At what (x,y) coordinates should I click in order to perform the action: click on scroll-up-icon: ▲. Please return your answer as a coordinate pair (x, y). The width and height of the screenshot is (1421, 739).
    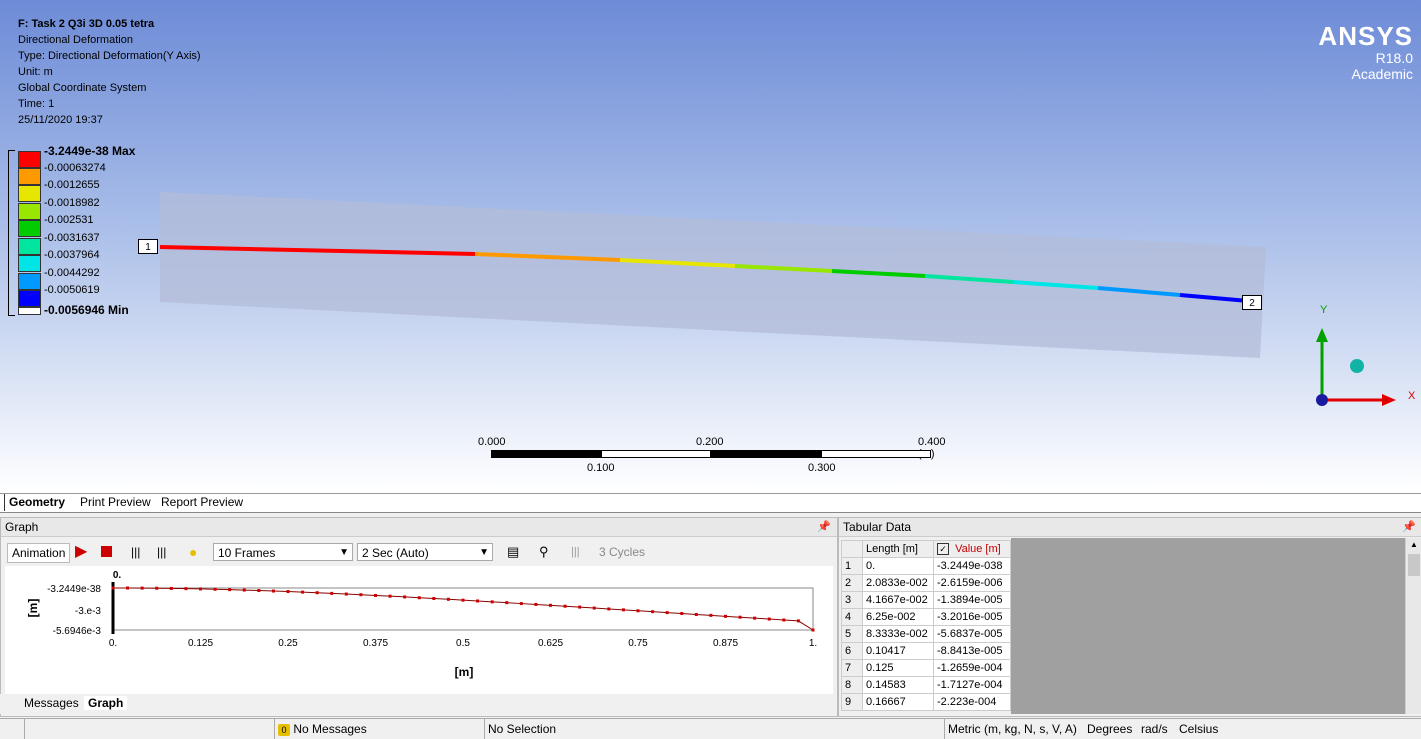
    Looking at the image, I should click on (1414, 544).